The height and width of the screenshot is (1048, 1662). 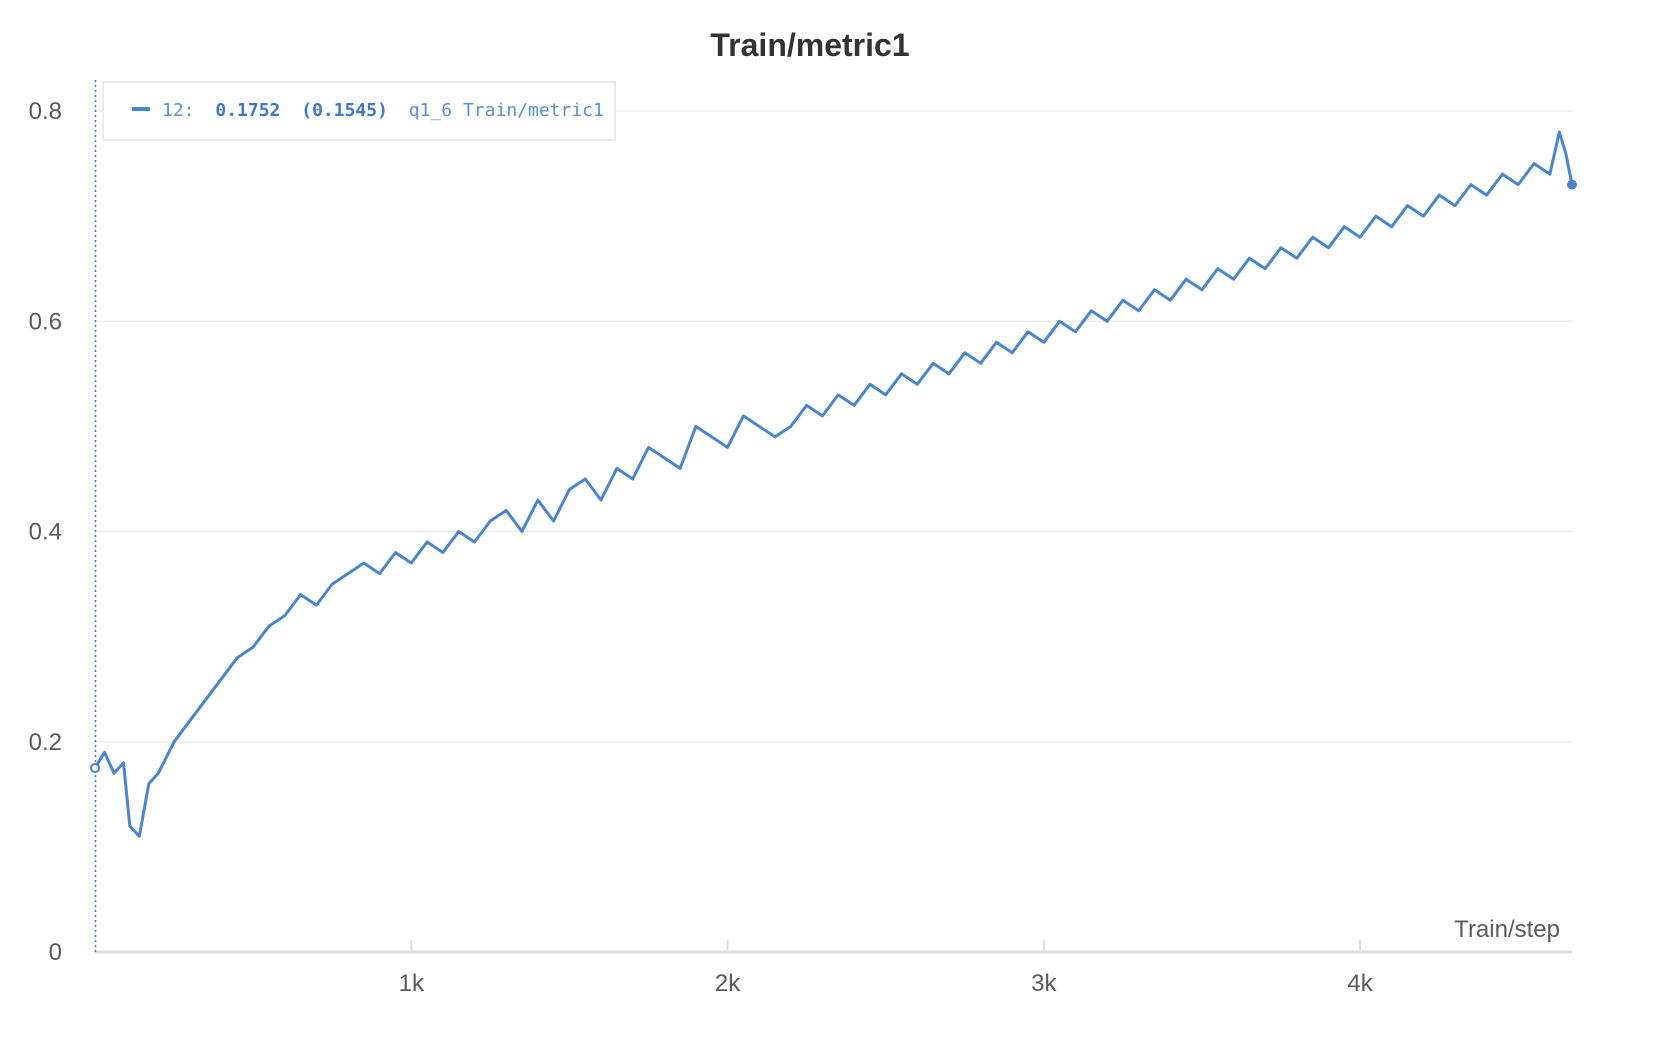 I want to click on y-tick-label: 0.2, so click(x=45, y=742).